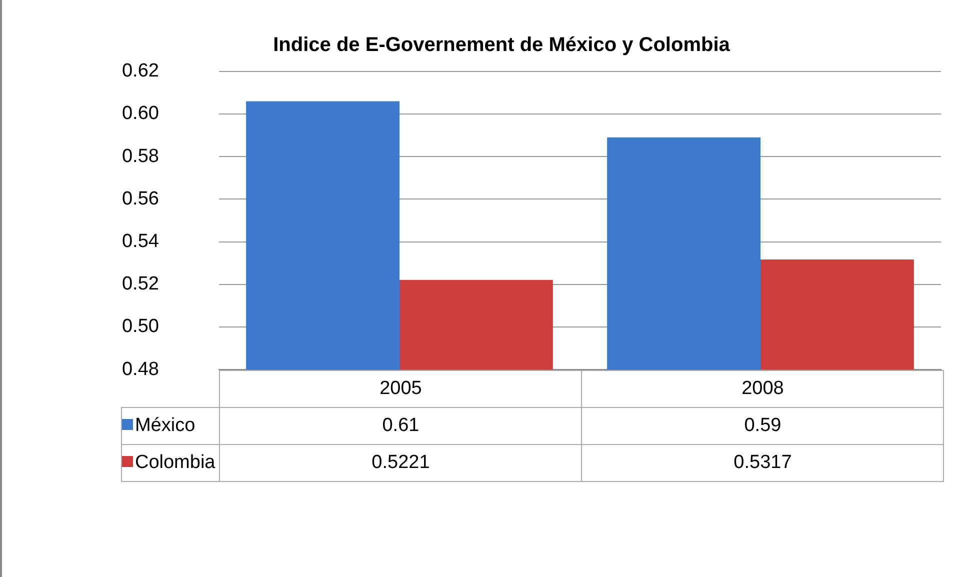  What do you see at coordinates (502, 45) in the screenshot?
I see `chart-title: Indice de E-Governement de México y Colombia` at bounding box center [502, 45].